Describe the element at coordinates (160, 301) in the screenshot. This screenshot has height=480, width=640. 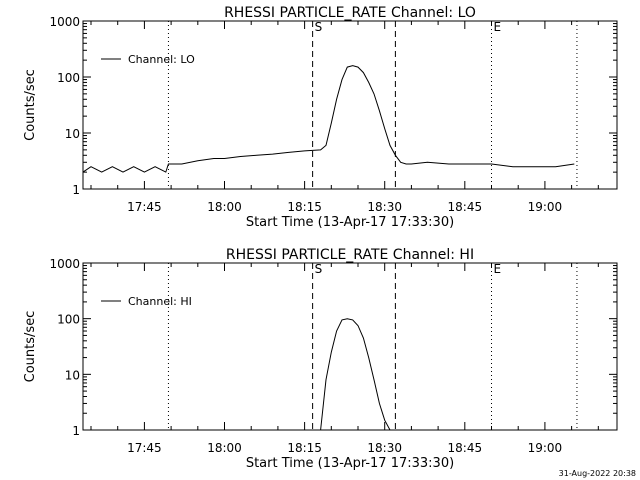
I see `legend-label: Channel: HI` at that location.